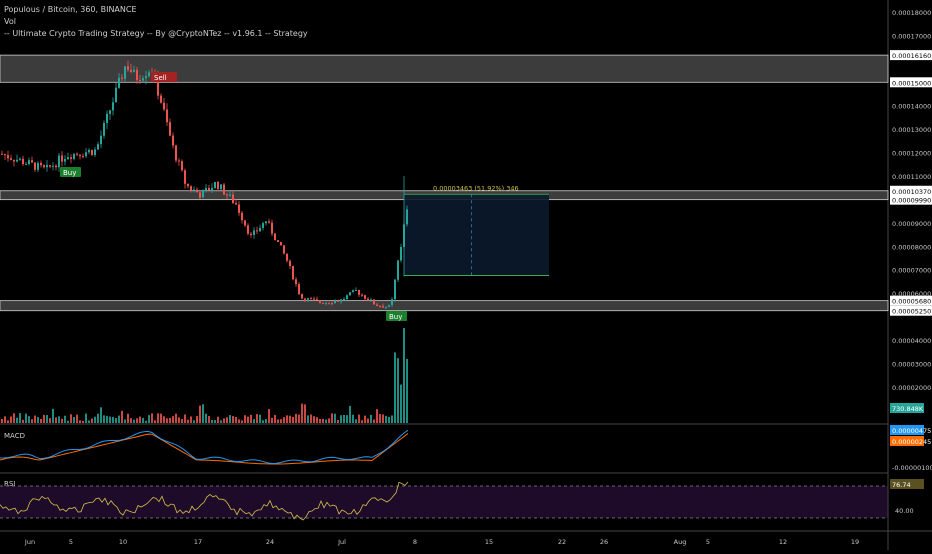  What do you see at coordinates (911, 442) in the screenshot?
I see `signal-value-badge-text: 0.00000245` at bounding box center [911, 442].